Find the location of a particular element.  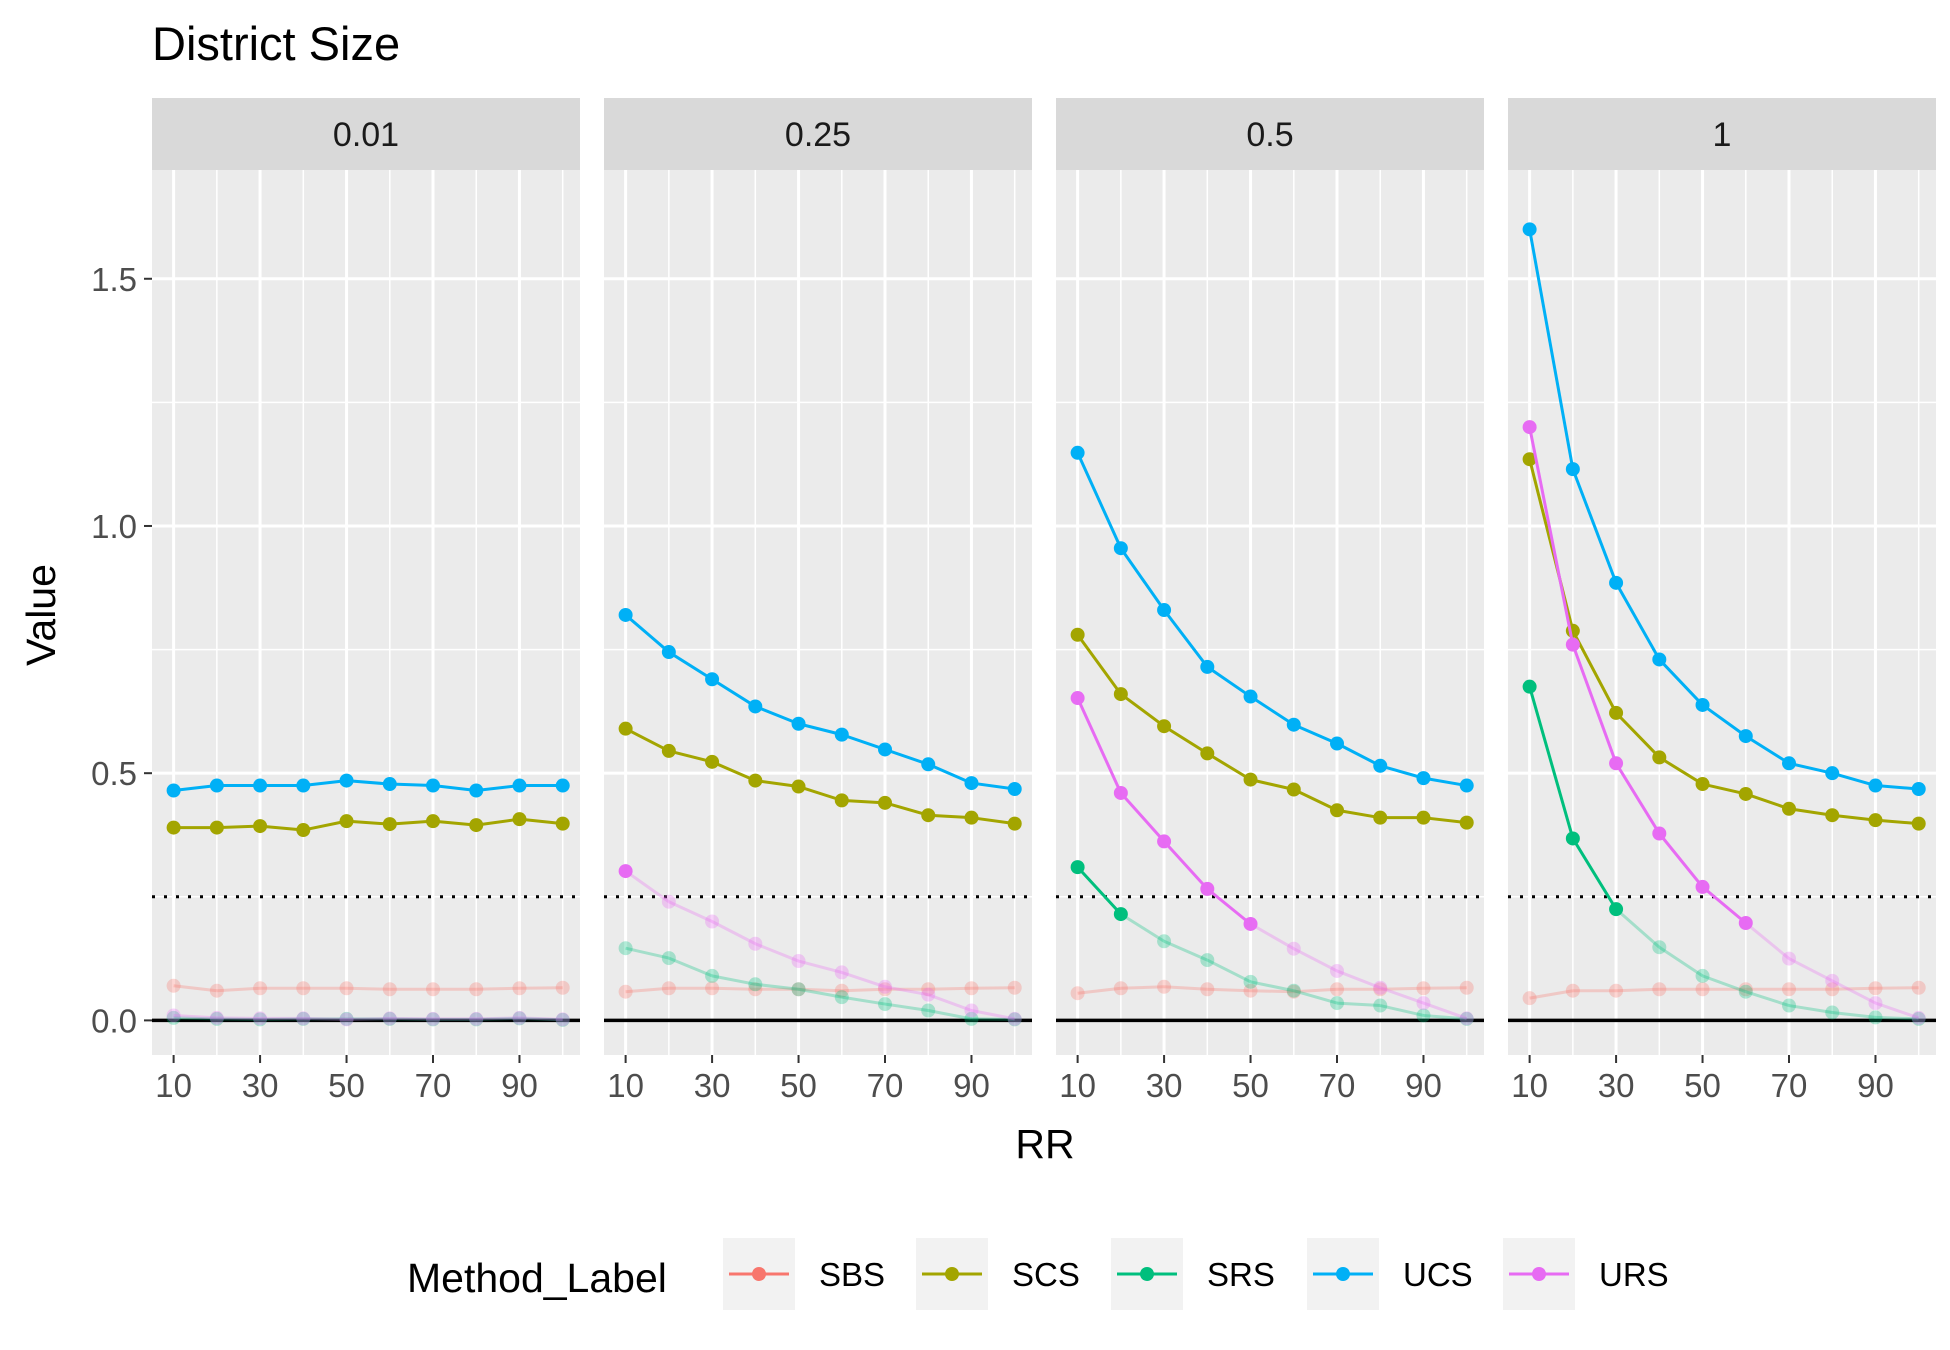

y-tick-label: 1.5 is located at coordinates (114, 279).